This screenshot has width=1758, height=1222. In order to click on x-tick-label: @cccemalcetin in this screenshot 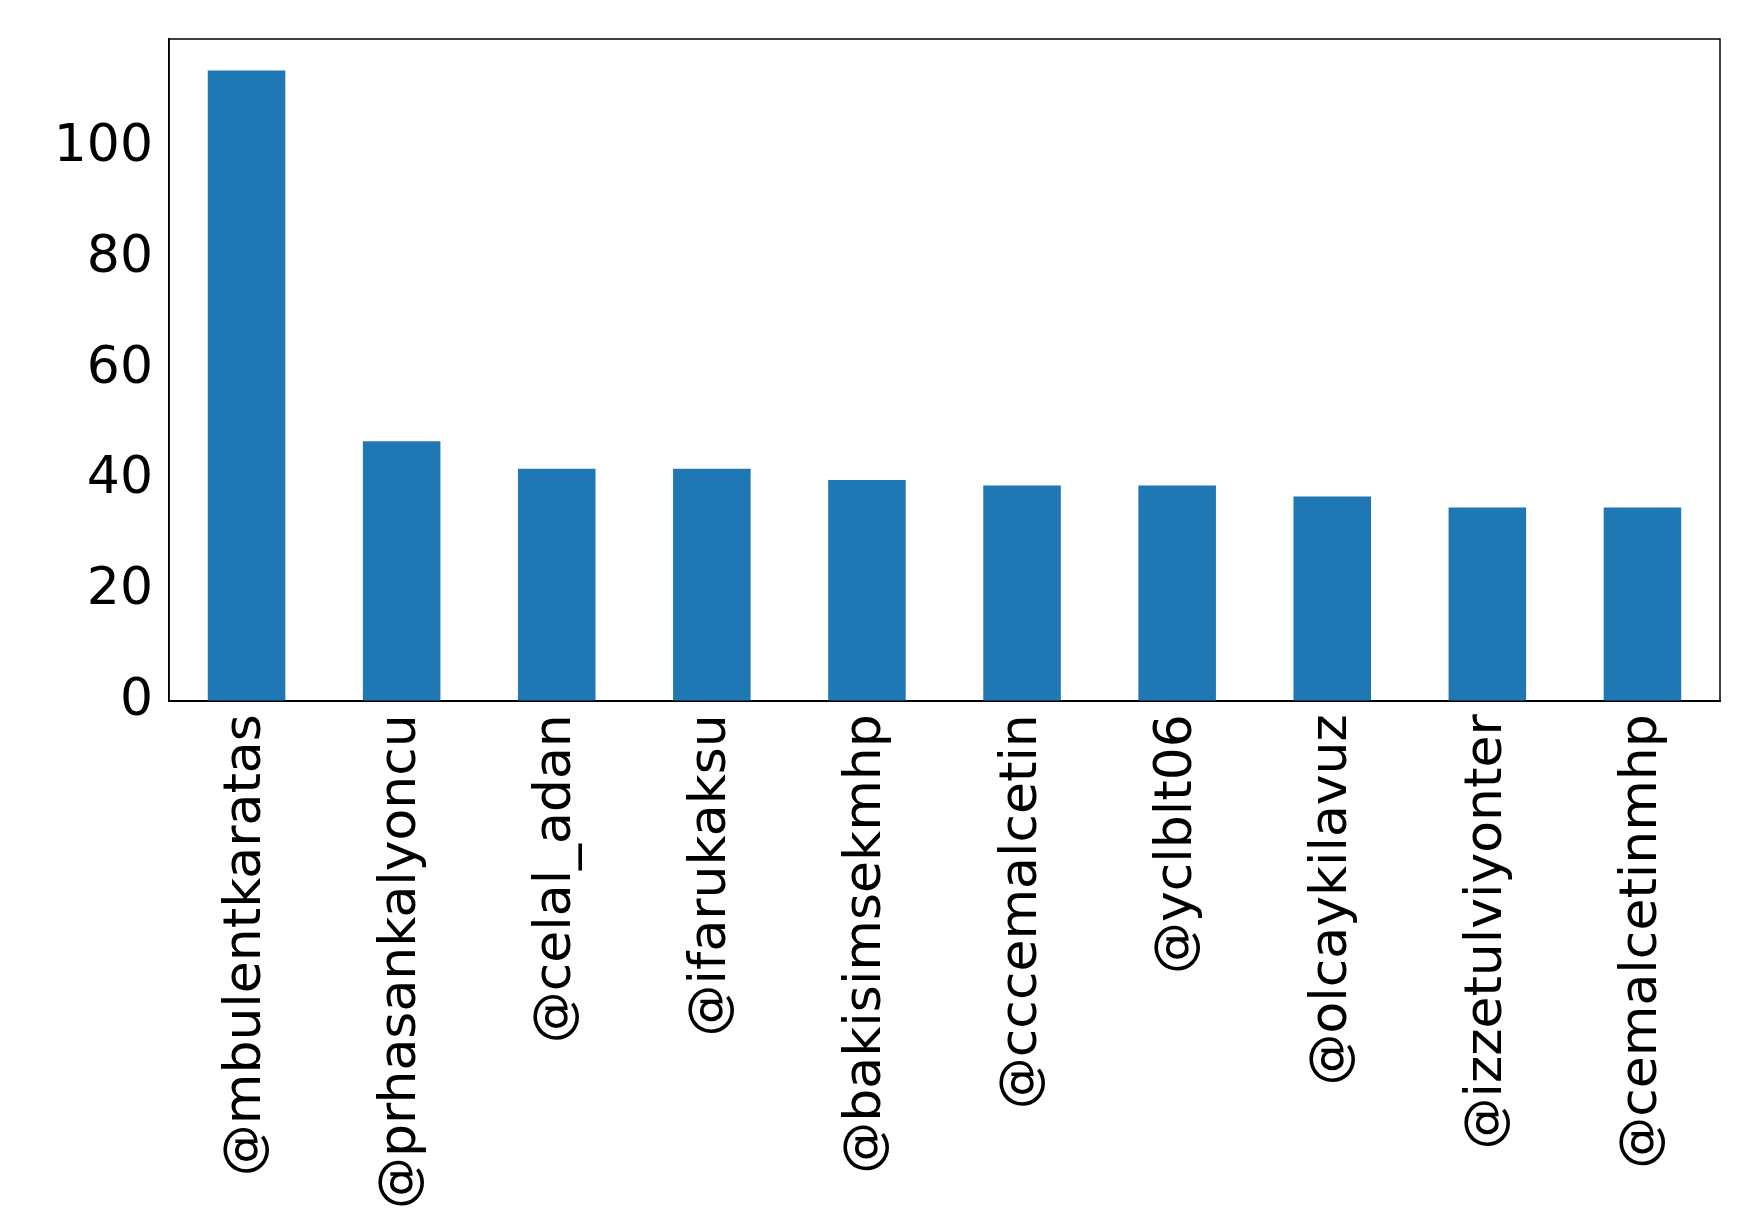, I will do `click(1017, 912)`.